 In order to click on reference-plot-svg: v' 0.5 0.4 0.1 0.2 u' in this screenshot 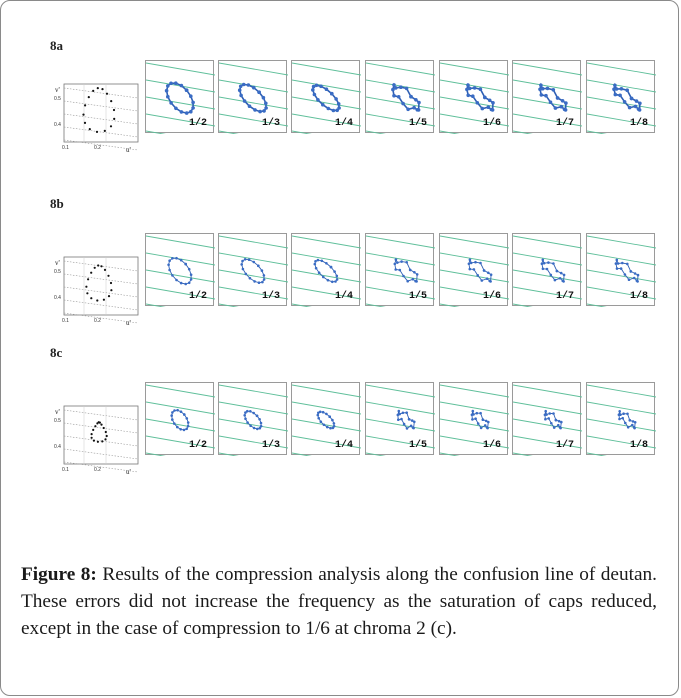, I will do `click(96, 291)`.